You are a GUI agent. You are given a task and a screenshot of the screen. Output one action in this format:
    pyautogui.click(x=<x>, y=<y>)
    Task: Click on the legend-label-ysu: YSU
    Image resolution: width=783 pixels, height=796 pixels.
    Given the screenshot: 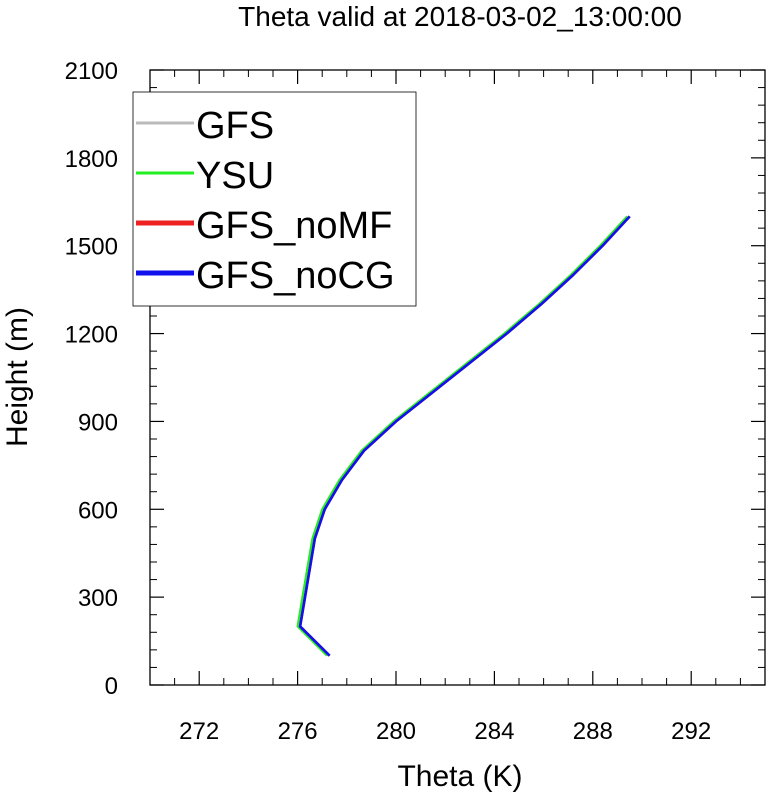 What is the action you would take?
    pyautogui.click(x=235, y=176)
    